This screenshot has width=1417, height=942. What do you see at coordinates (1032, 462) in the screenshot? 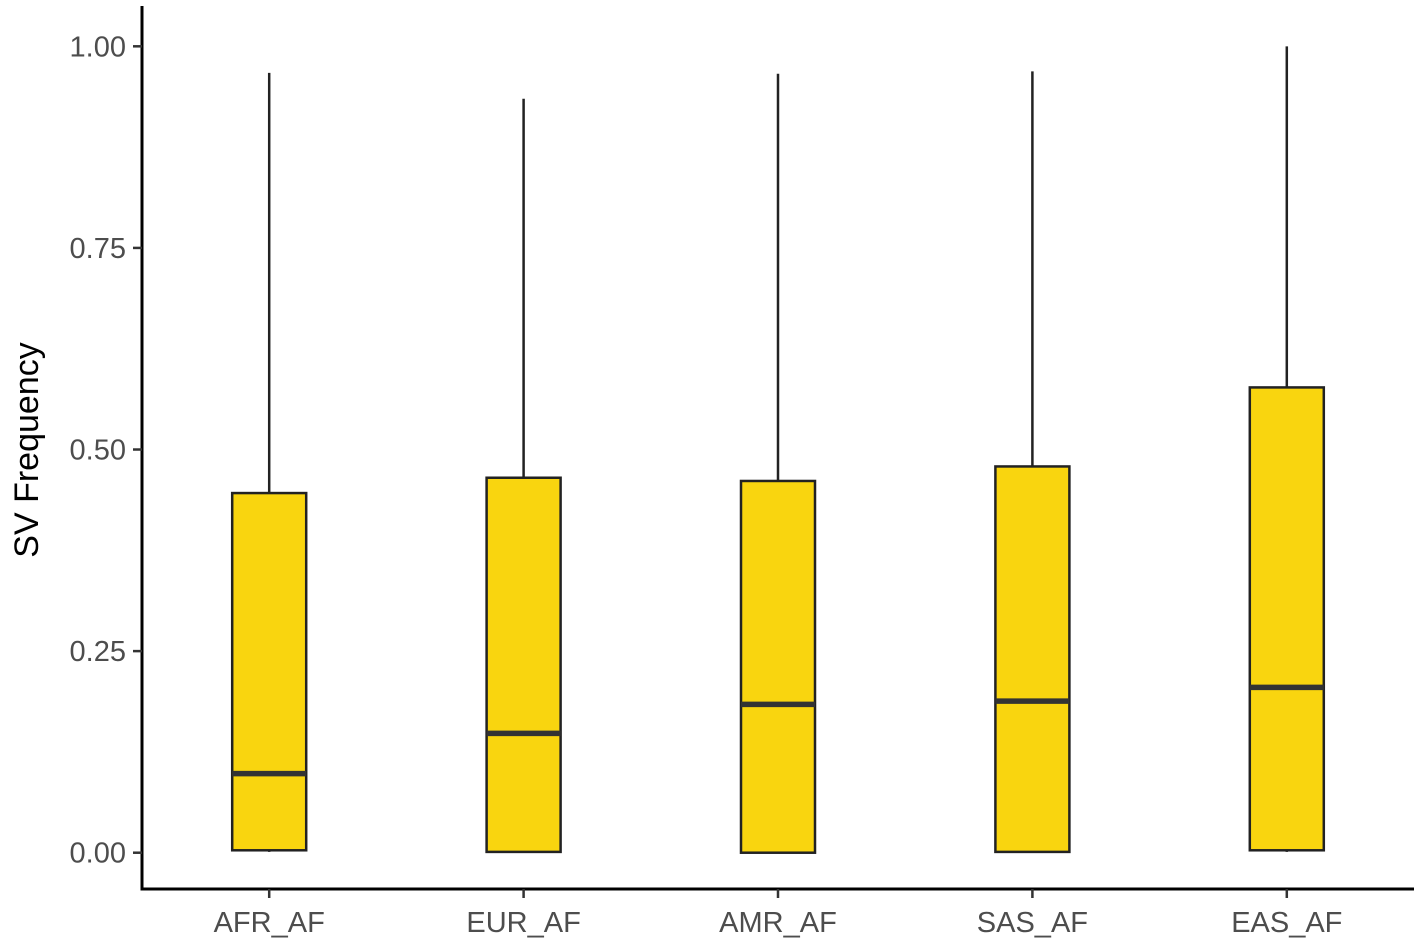
I see `box-sas-af` at bounding box center [1032, 462].